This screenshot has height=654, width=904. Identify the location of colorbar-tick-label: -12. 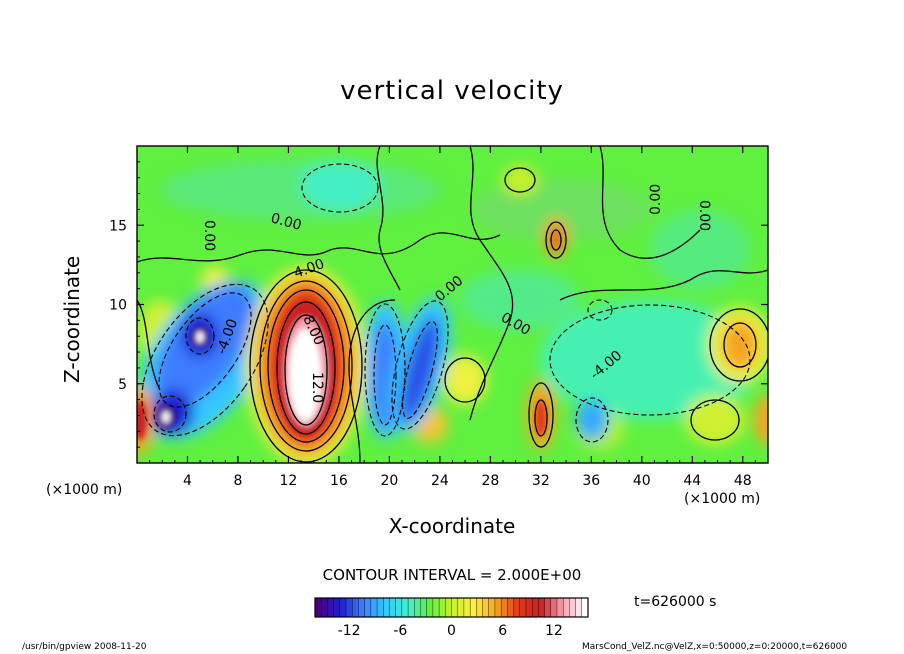
(349, 631).